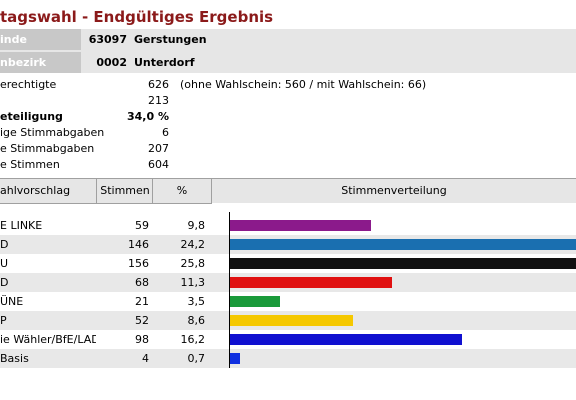 This screenshot has height=400, width=576. I want to click on vote-count: 52, so click(142, 320).